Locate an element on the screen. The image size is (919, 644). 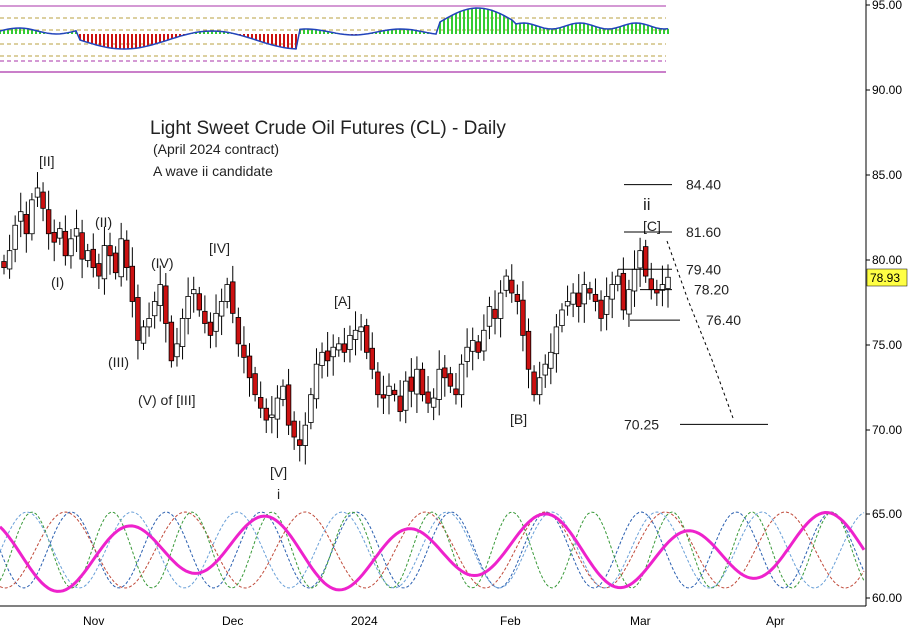
wave-label: (IV) is located at coordinates (162, 263).